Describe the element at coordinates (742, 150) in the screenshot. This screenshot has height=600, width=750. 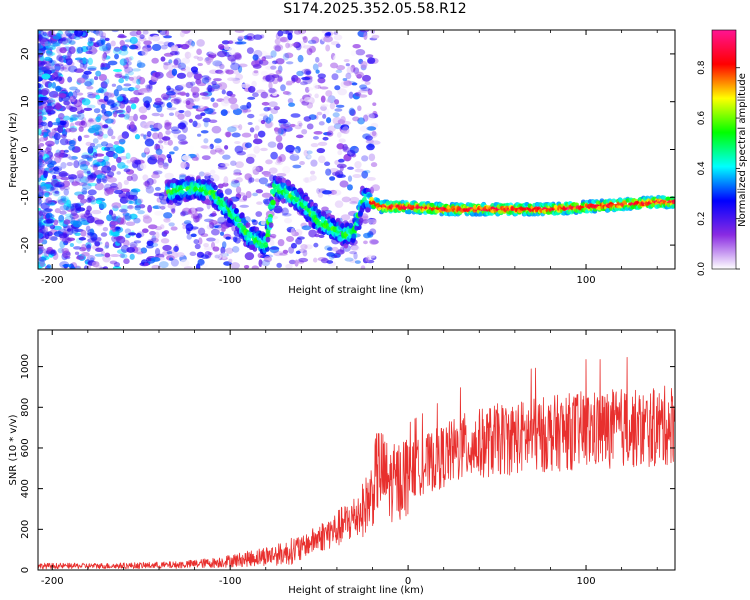
I see `colorbar-label: Normalized spectral amplitude` at that location.